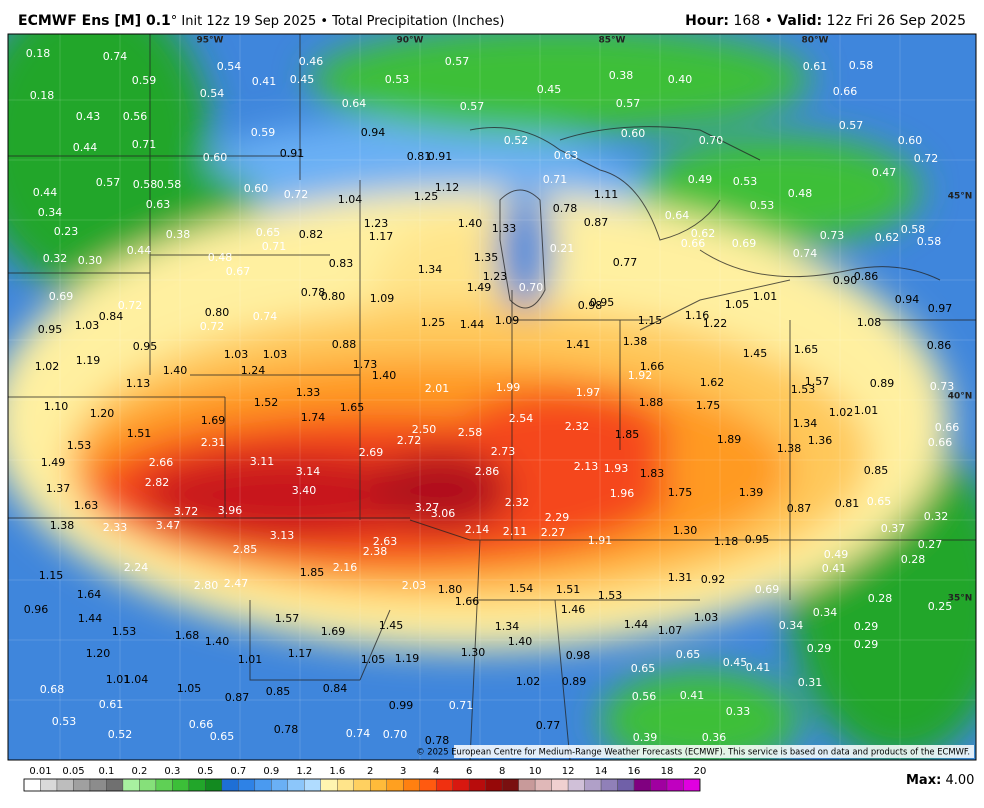  I want to click on point-value: 0.21, so click(562, 248).